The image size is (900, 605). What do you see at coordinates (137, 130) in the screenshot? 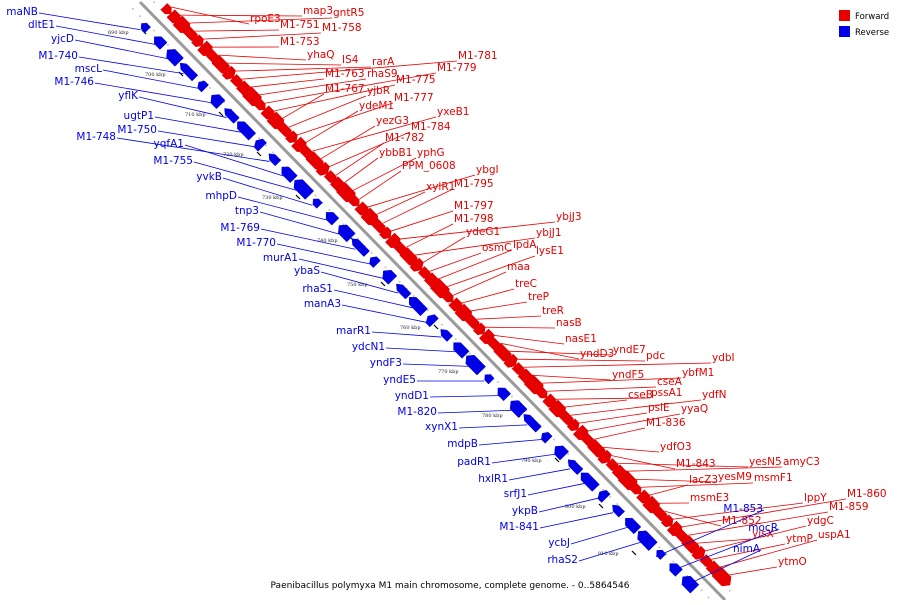
I see `reverse-gene-label: M1-750` at bounding box center [137, 130].